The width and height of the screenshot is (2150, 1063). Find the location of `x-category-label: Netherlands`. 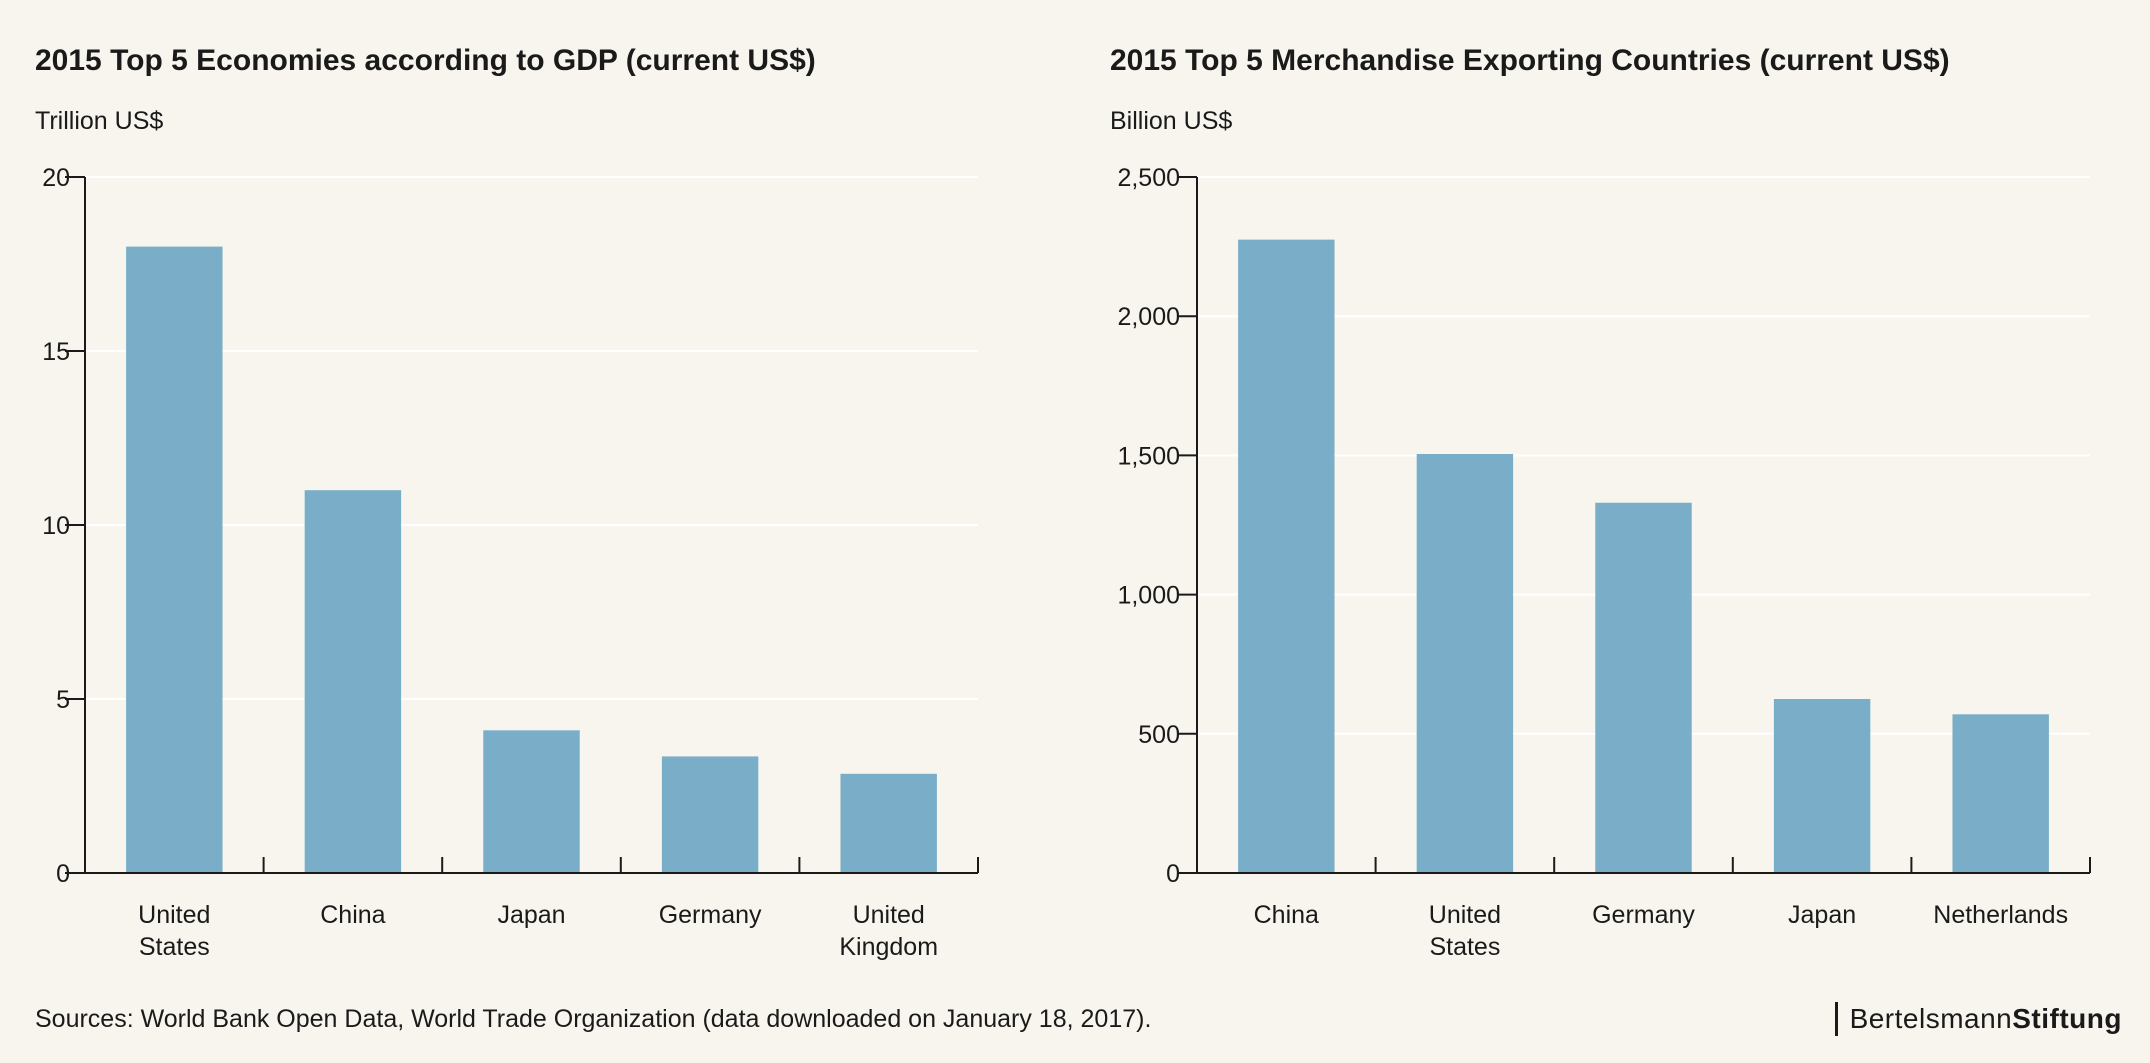

x-category-label: Netherlands is located at coordinates (2000, 915).